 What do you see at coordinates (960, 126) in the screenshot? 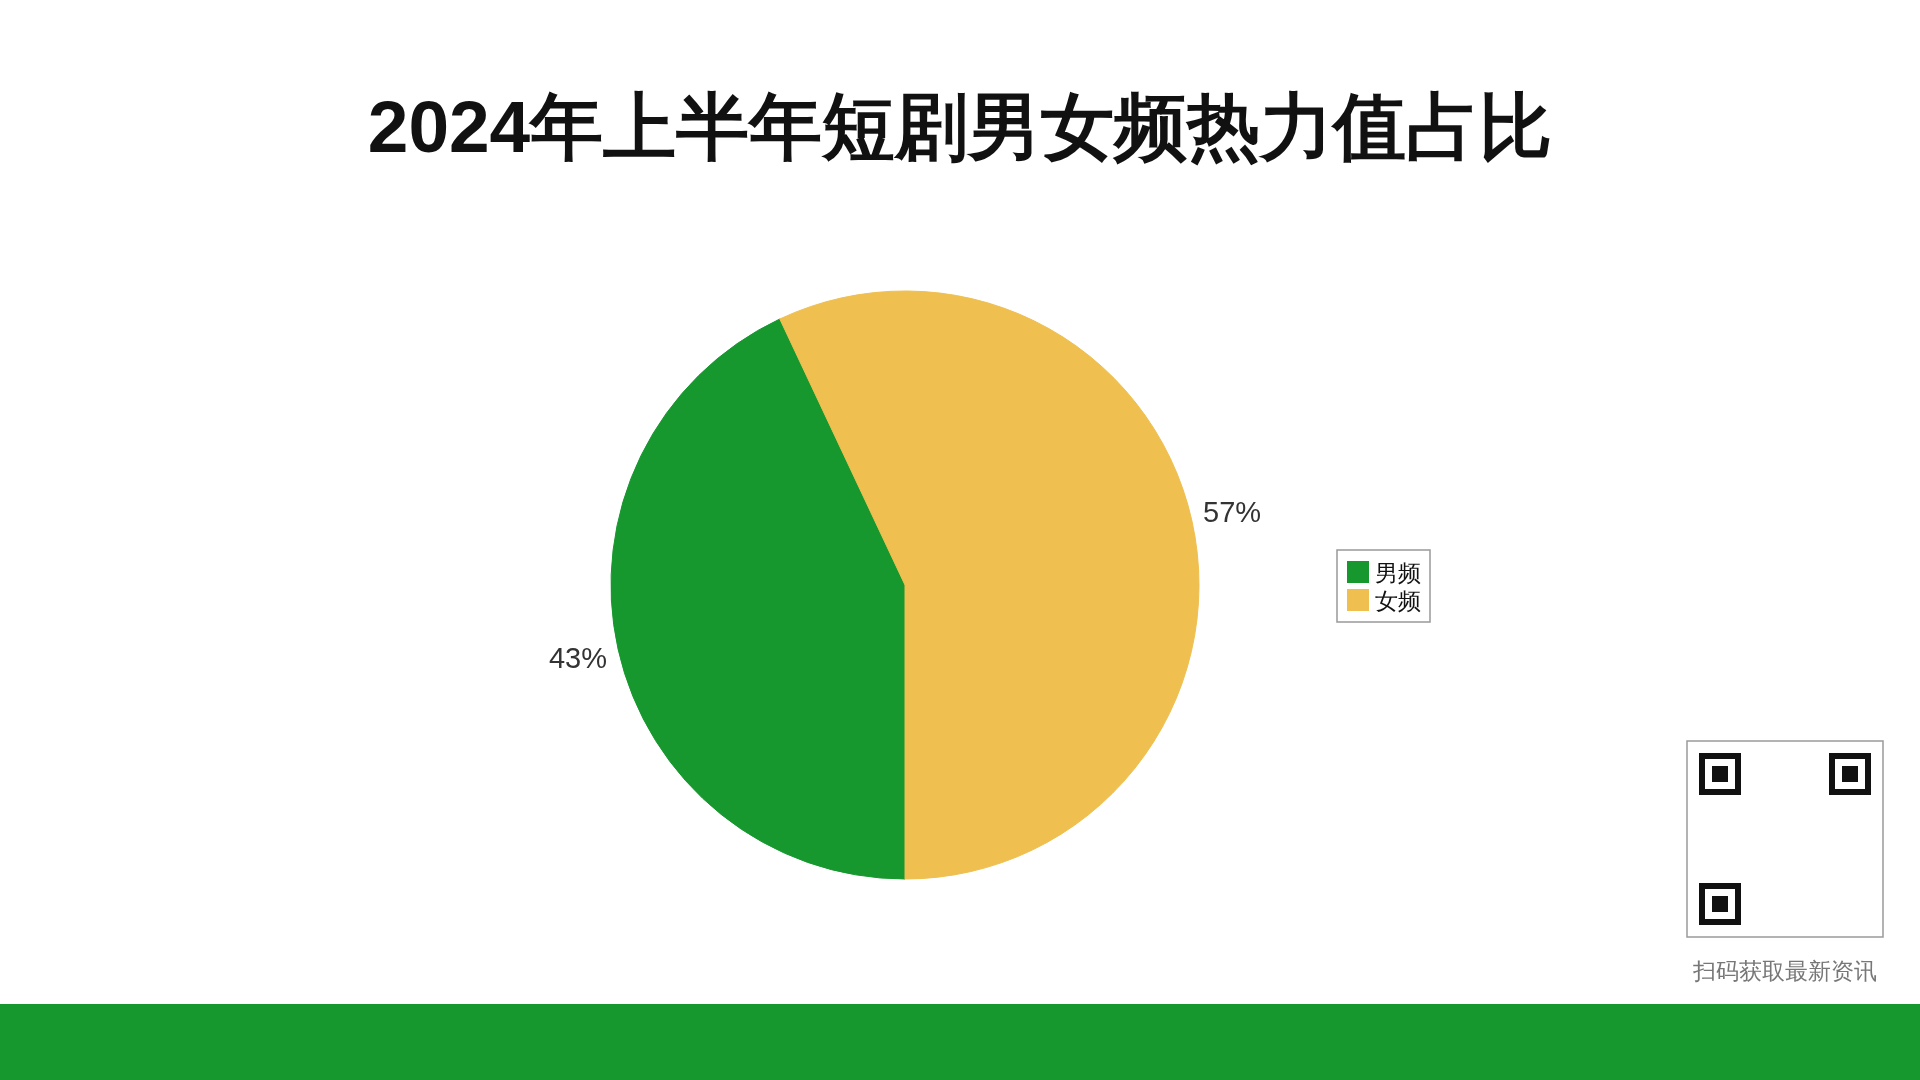
I see `title: 2024年上半年短剧男女频热力值占比` at bounding box center [960, 126].